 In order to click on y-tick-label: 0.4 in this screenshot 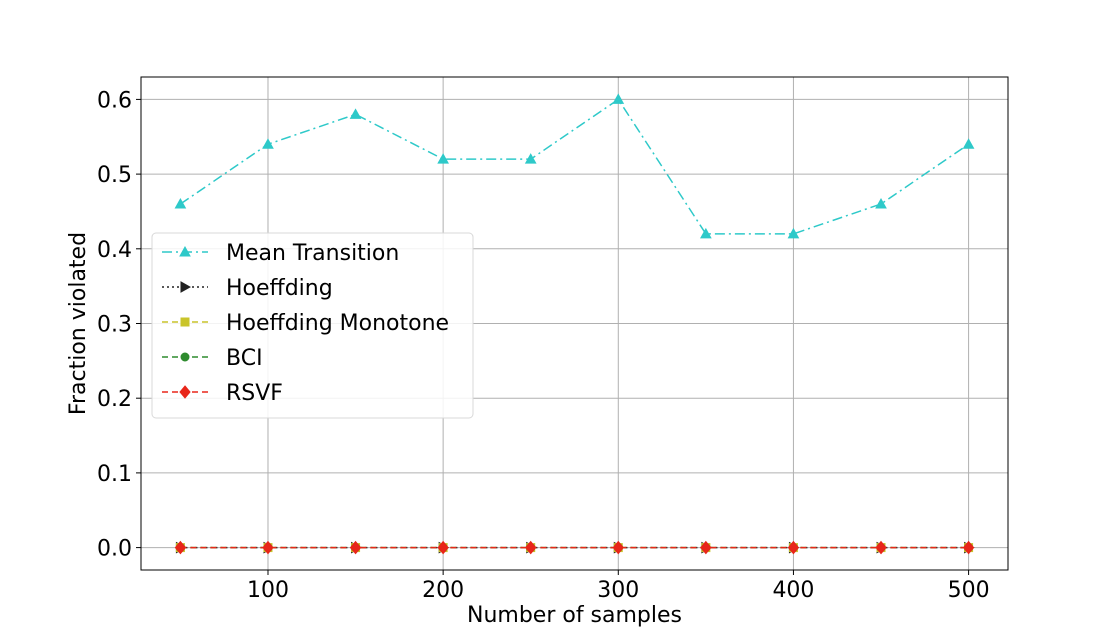, I will do `click(114, 250)`.